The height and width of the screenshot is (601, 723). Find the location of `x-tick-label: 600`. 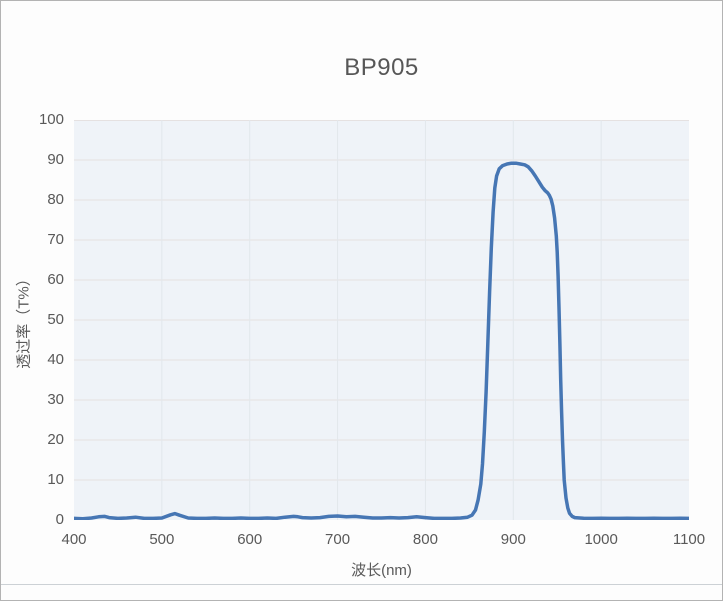

x-tick-label: 600 is located at coordinates (250, 539).